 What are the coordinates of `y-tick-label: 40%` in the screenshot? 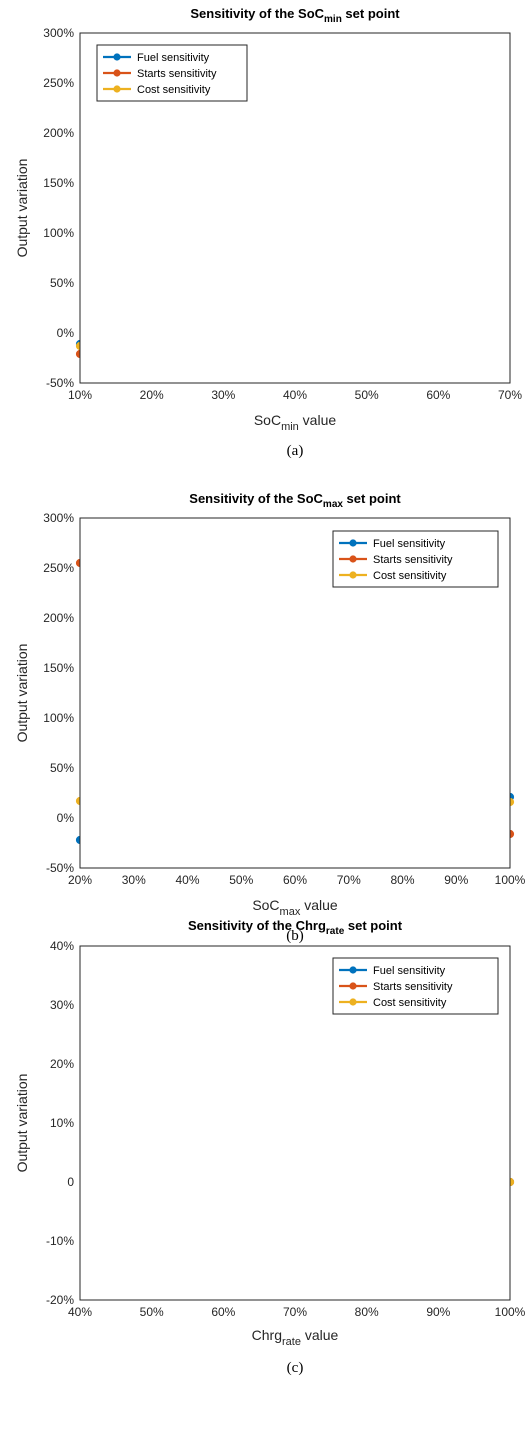 It's located at (62, 946).